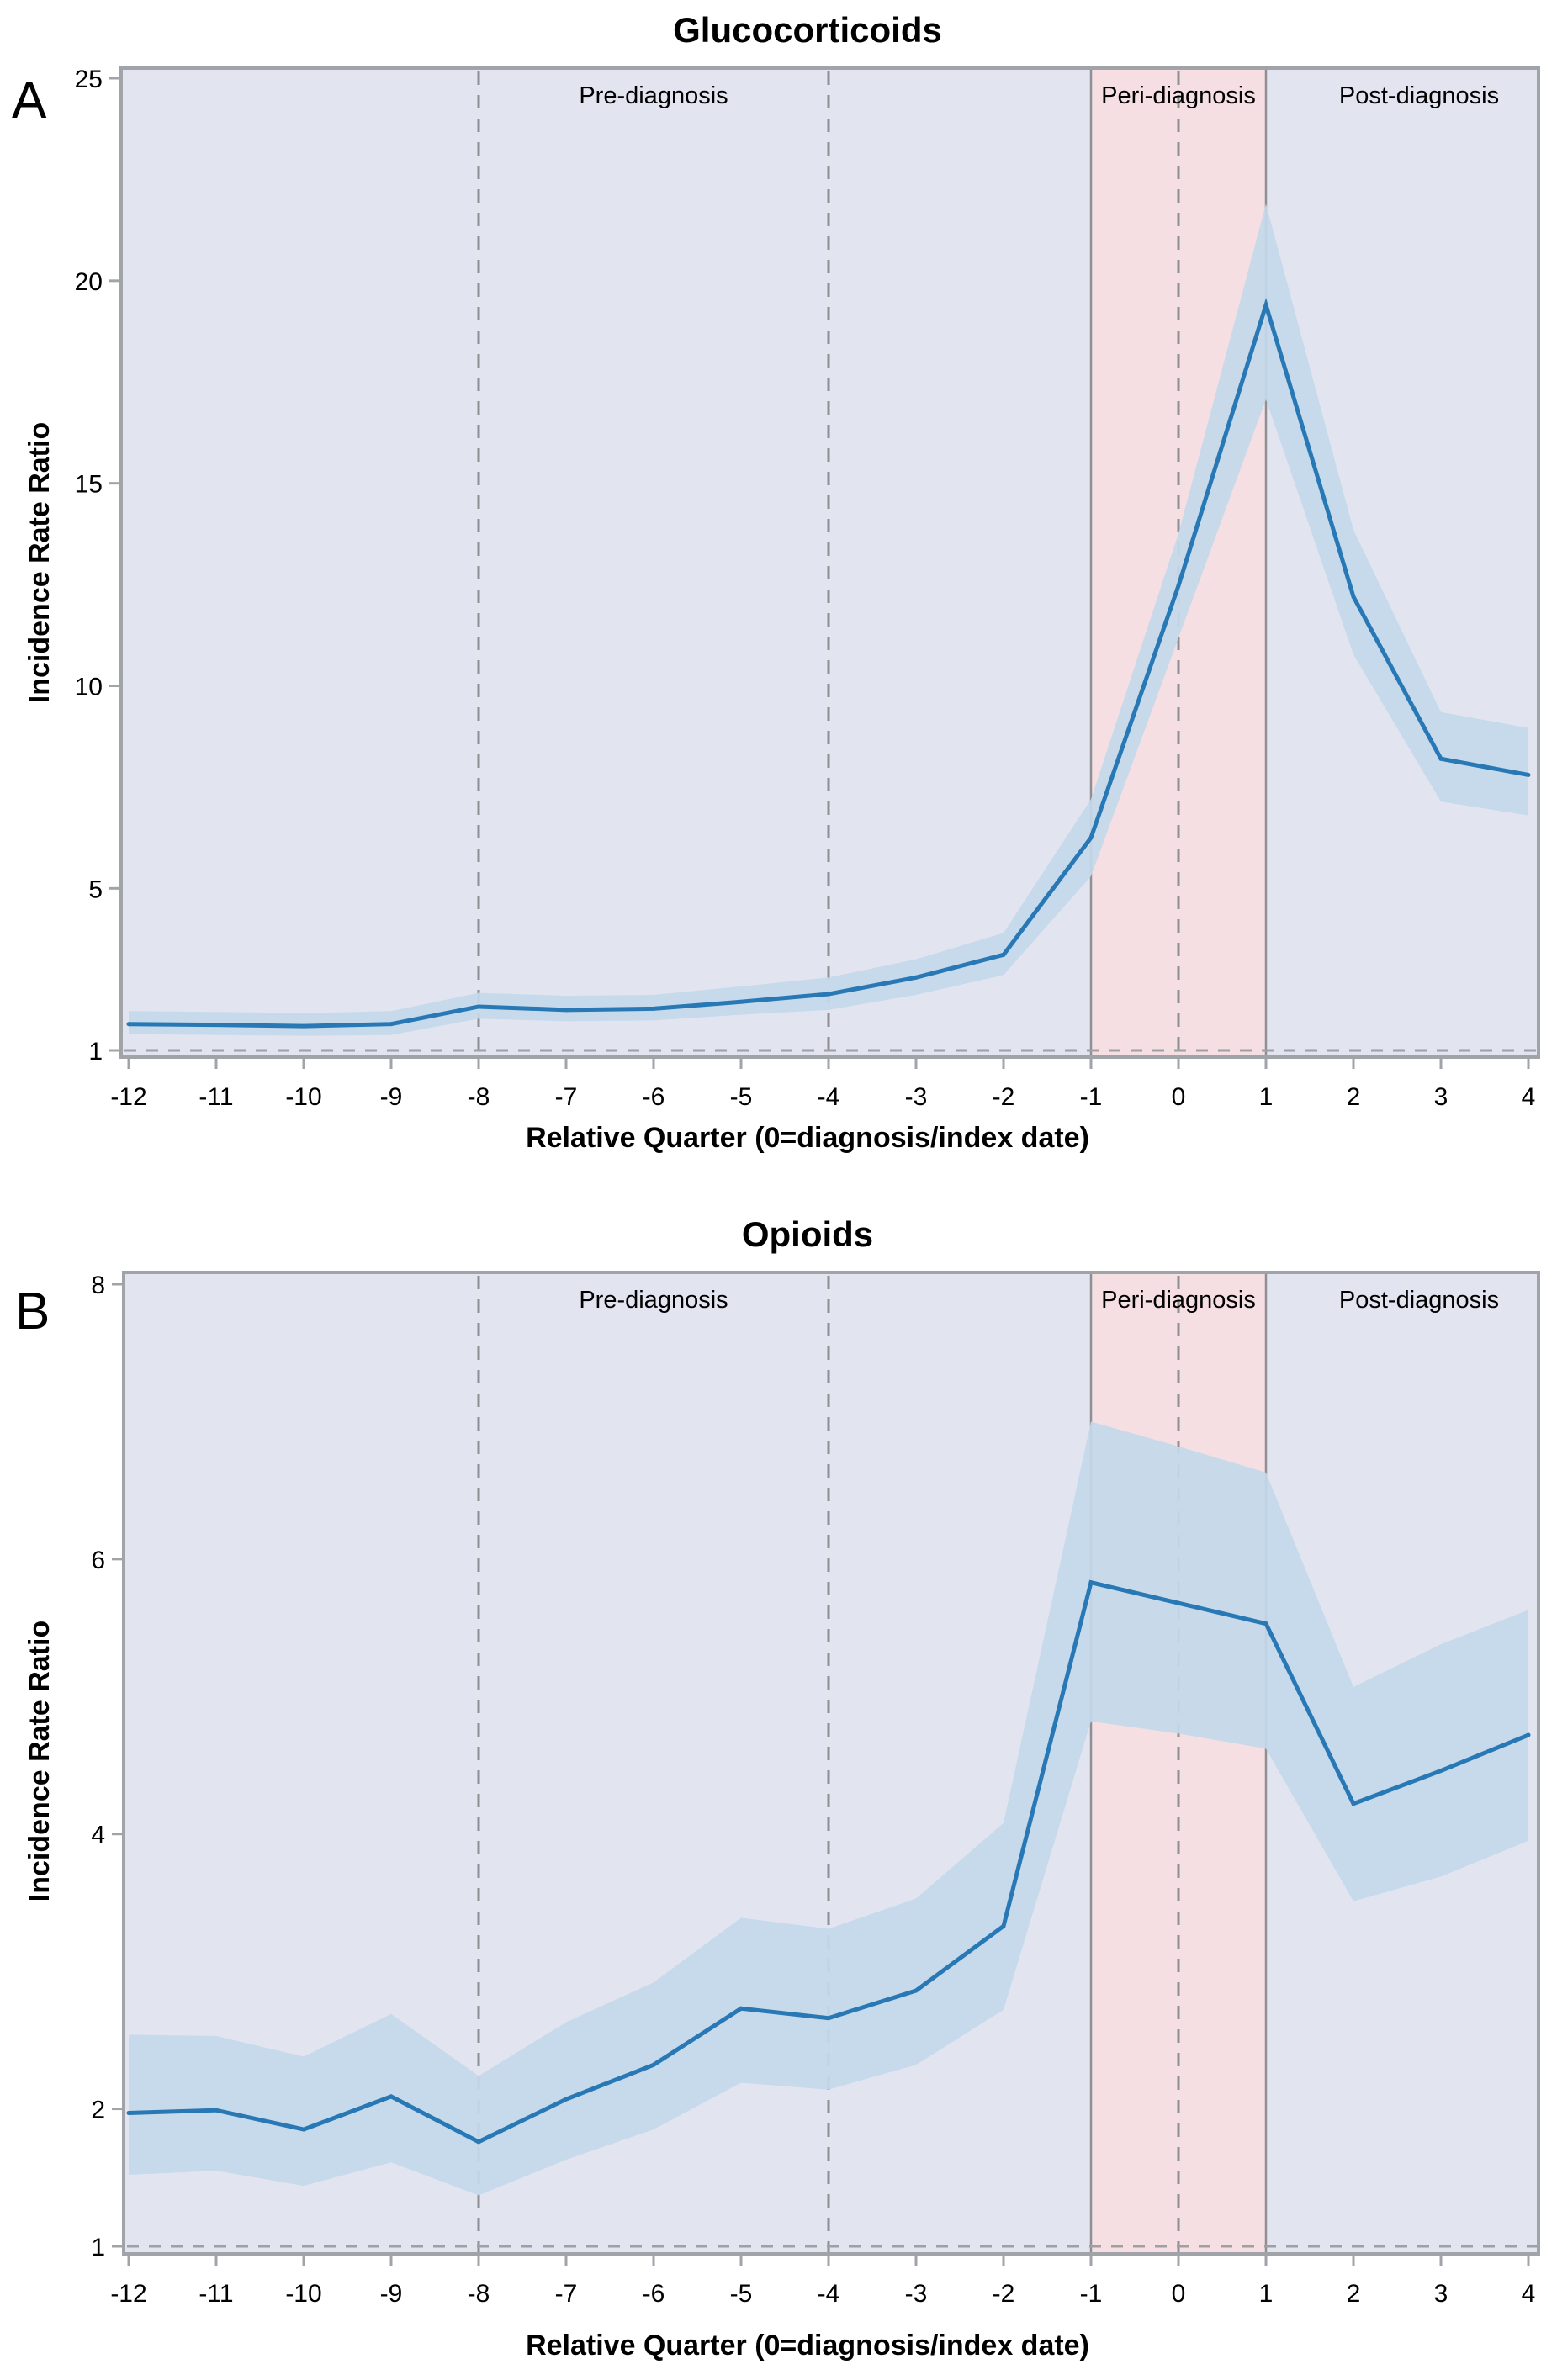 This screenshot has width=1557, height=2380. What do you see at coordinates (653, 1300) in the screenshot?
I see `panel-b-pre-diagnosis-label: Pre-diagnosis` at bounding box center [653, 1300].